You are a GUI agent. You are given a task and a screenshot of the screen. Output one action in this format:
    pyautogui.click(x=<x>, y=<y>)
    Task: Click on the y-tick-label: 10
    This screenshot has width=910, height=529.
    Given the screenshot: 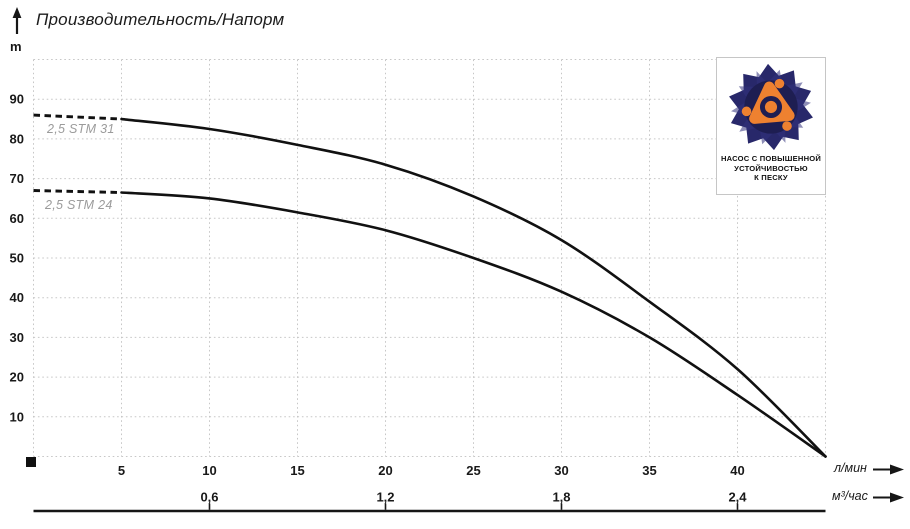 What is the action you would take?
    pyautogui.click(x=17, y=416)
    